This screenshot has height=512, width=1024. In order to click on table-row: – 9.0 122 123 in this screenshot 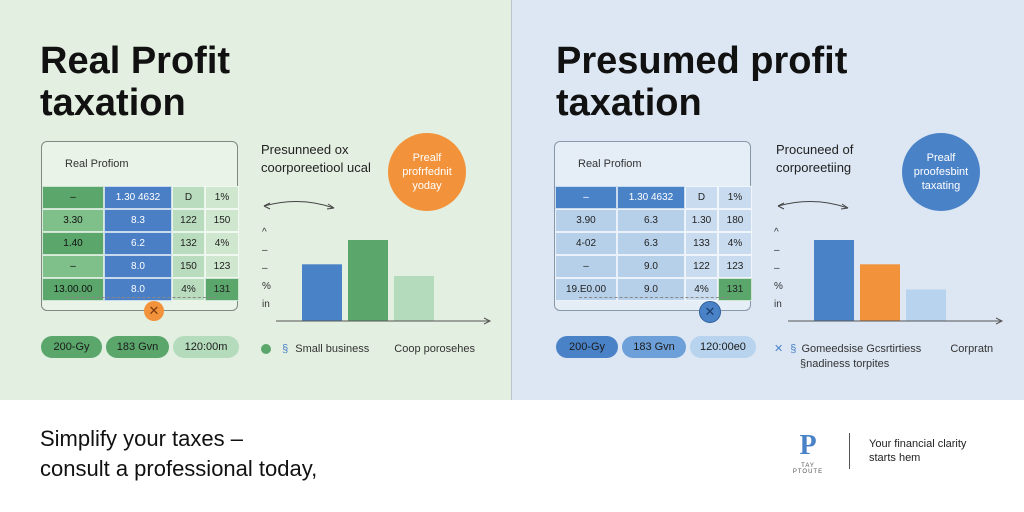, I will do `click(653, 266)`.